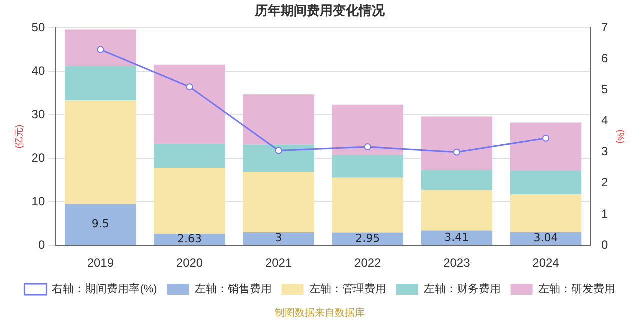 This screenshot has height=320, width=640. What do you see at coordinates (347, 289) in the screenshot?
I see `legend-label: 左轴：管理费用` at bounding box center [347, 289].